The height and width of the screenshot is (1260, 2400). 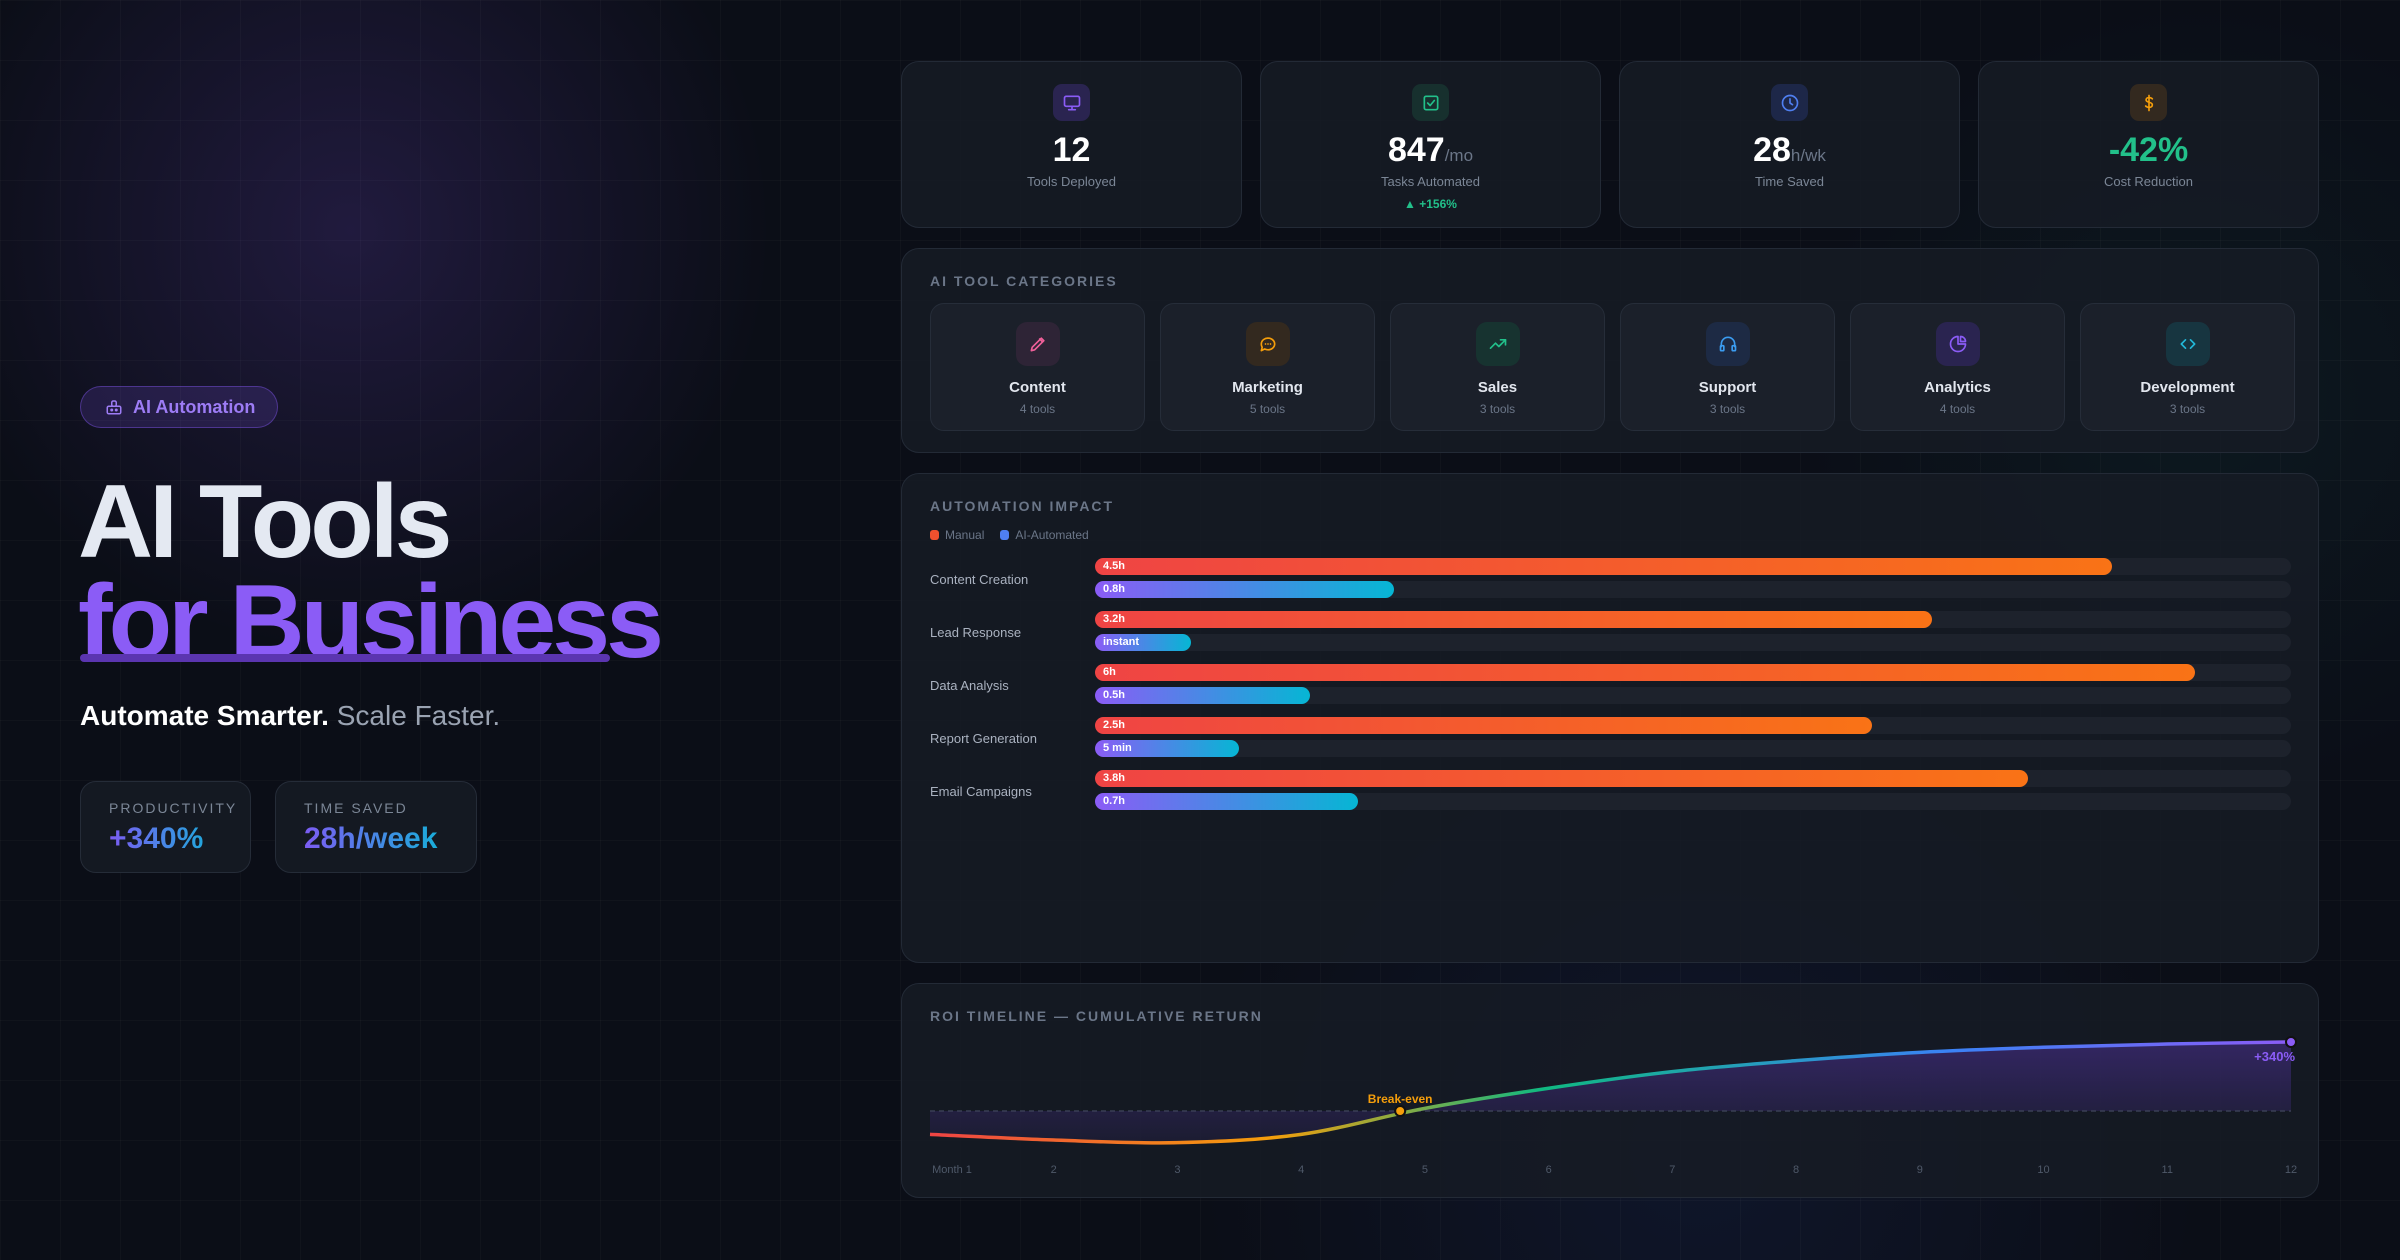 I want to click on ai-track: 0.8h, so click(x=1693, y=589).